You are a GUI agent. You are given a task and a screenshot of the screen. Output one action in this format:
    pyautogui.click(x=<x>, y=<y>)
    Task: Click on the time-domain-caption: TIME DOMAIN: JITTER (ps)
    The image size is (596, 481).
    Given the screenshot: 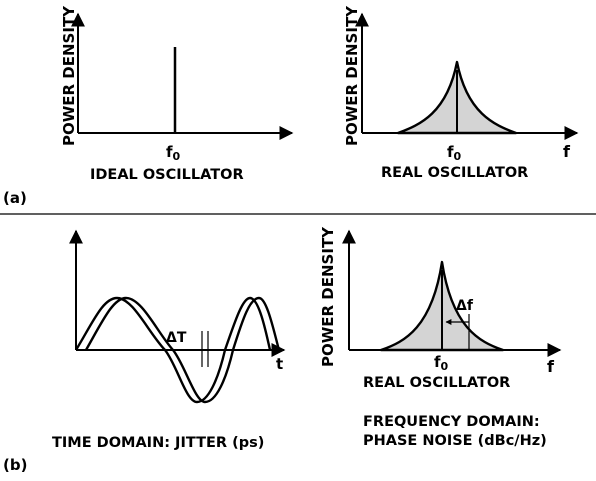 What is the action you would take?
    pyautogui.click(x=158, y=443)
    